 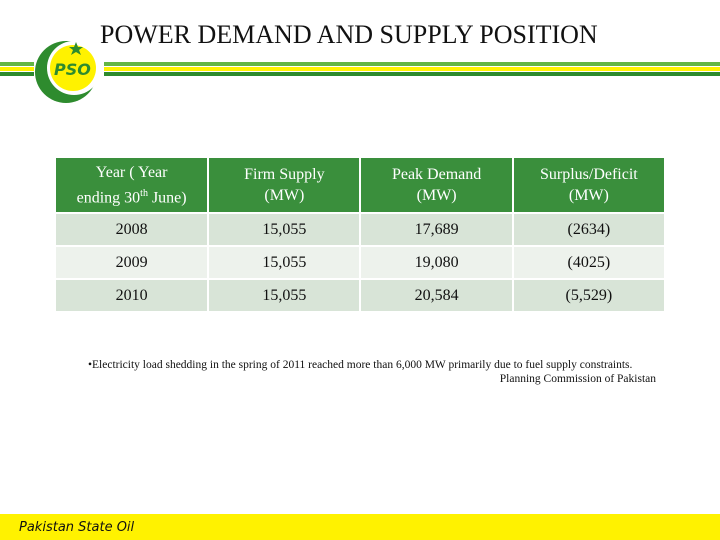 I want to click on cell-surplus-deficit: (5,529), so click(x=588, y=295).